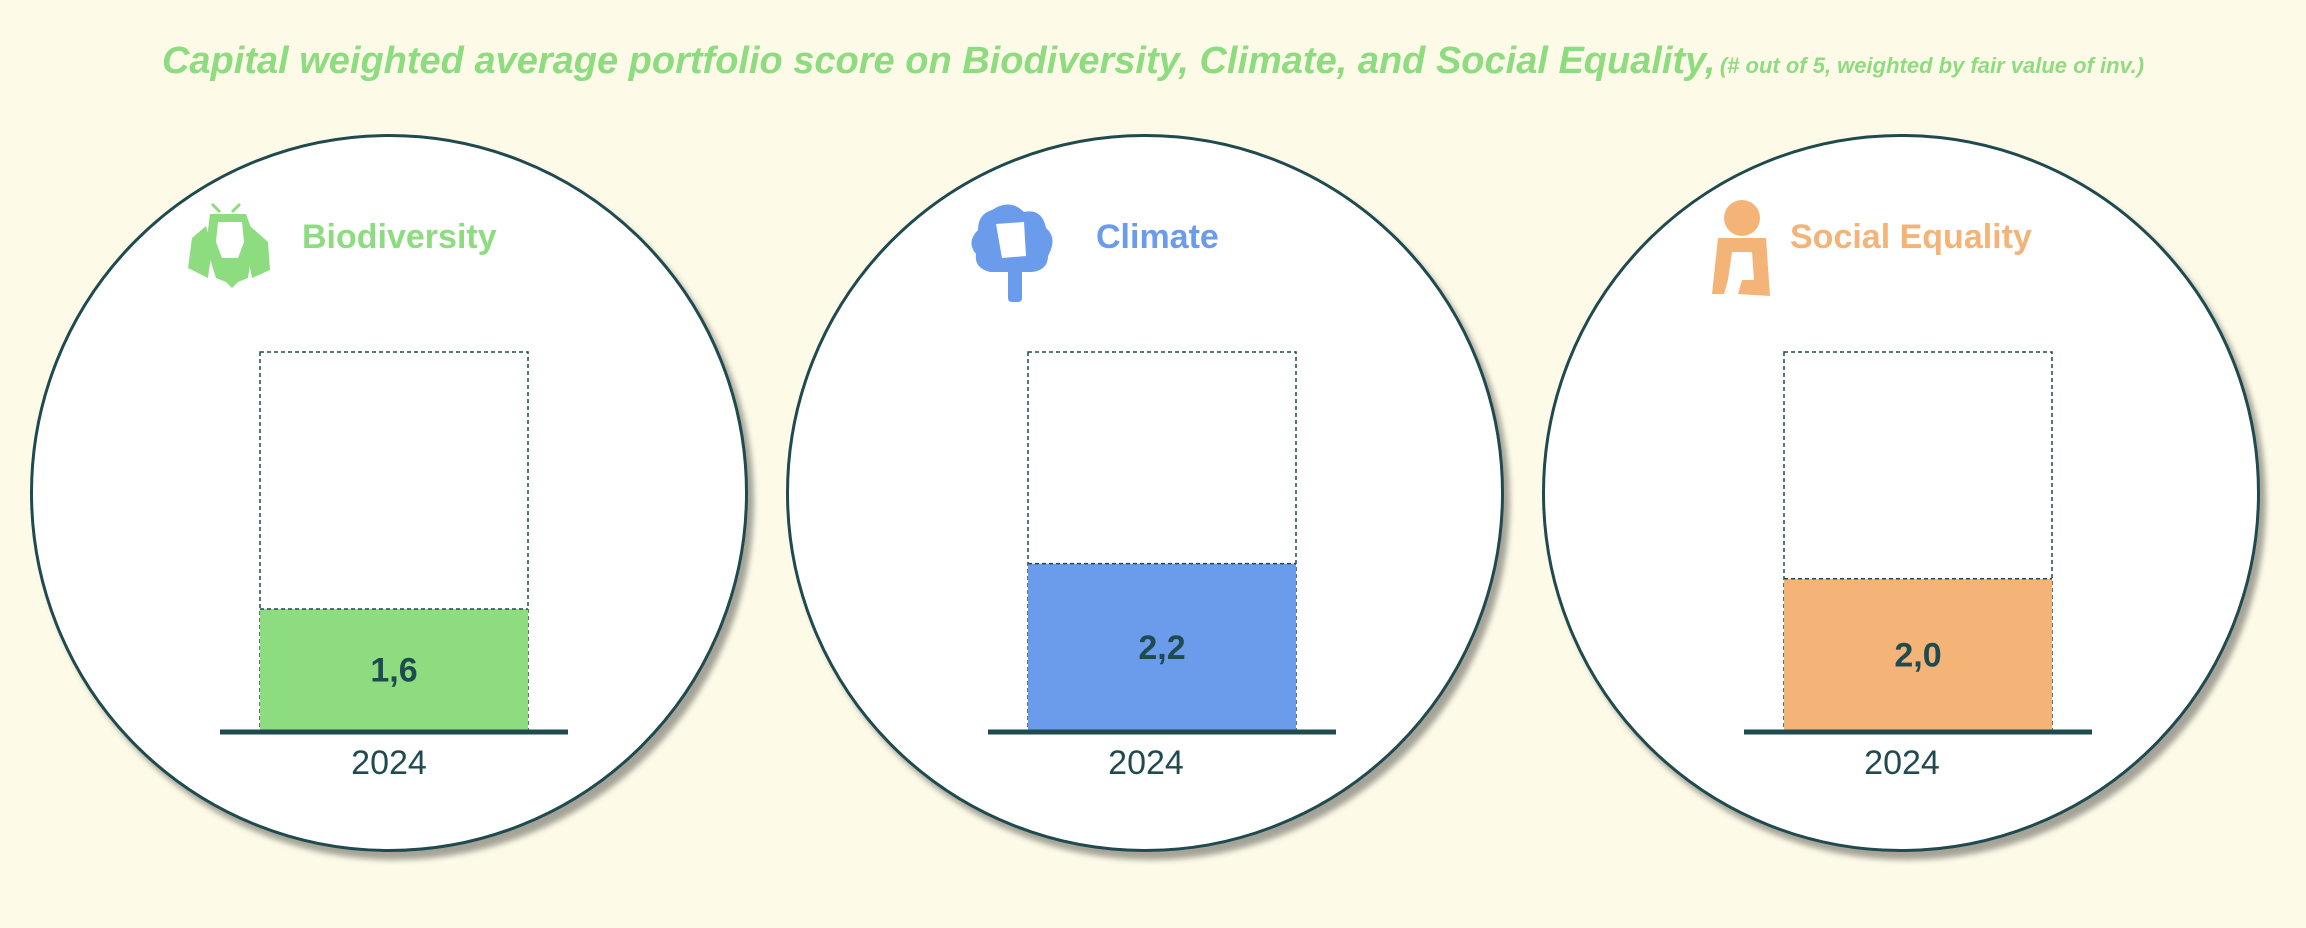  What do you see at coordinates (1911, 237) in the screenshot?
I see `panel-label-social-equality: Social Equality` at bounding box center [1911, 237].